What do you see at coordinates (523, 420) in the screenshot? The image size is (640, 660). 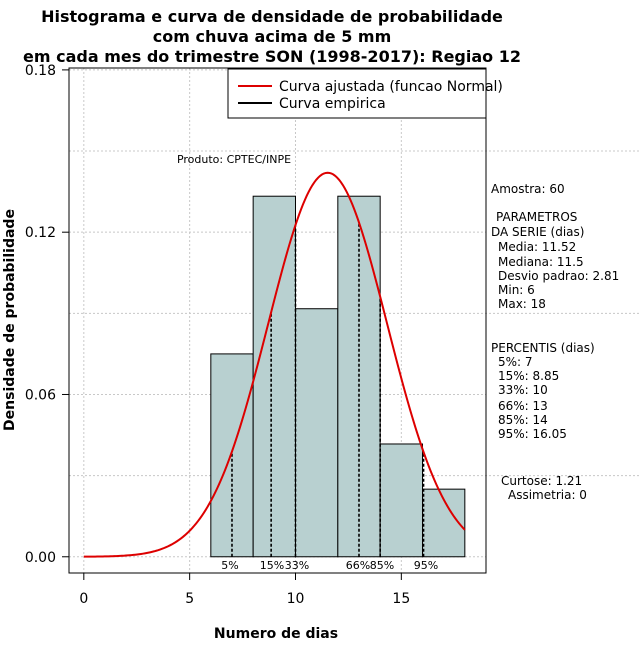 I see `stats-text-line: 85%: 14` at bounding box center [523, 420].